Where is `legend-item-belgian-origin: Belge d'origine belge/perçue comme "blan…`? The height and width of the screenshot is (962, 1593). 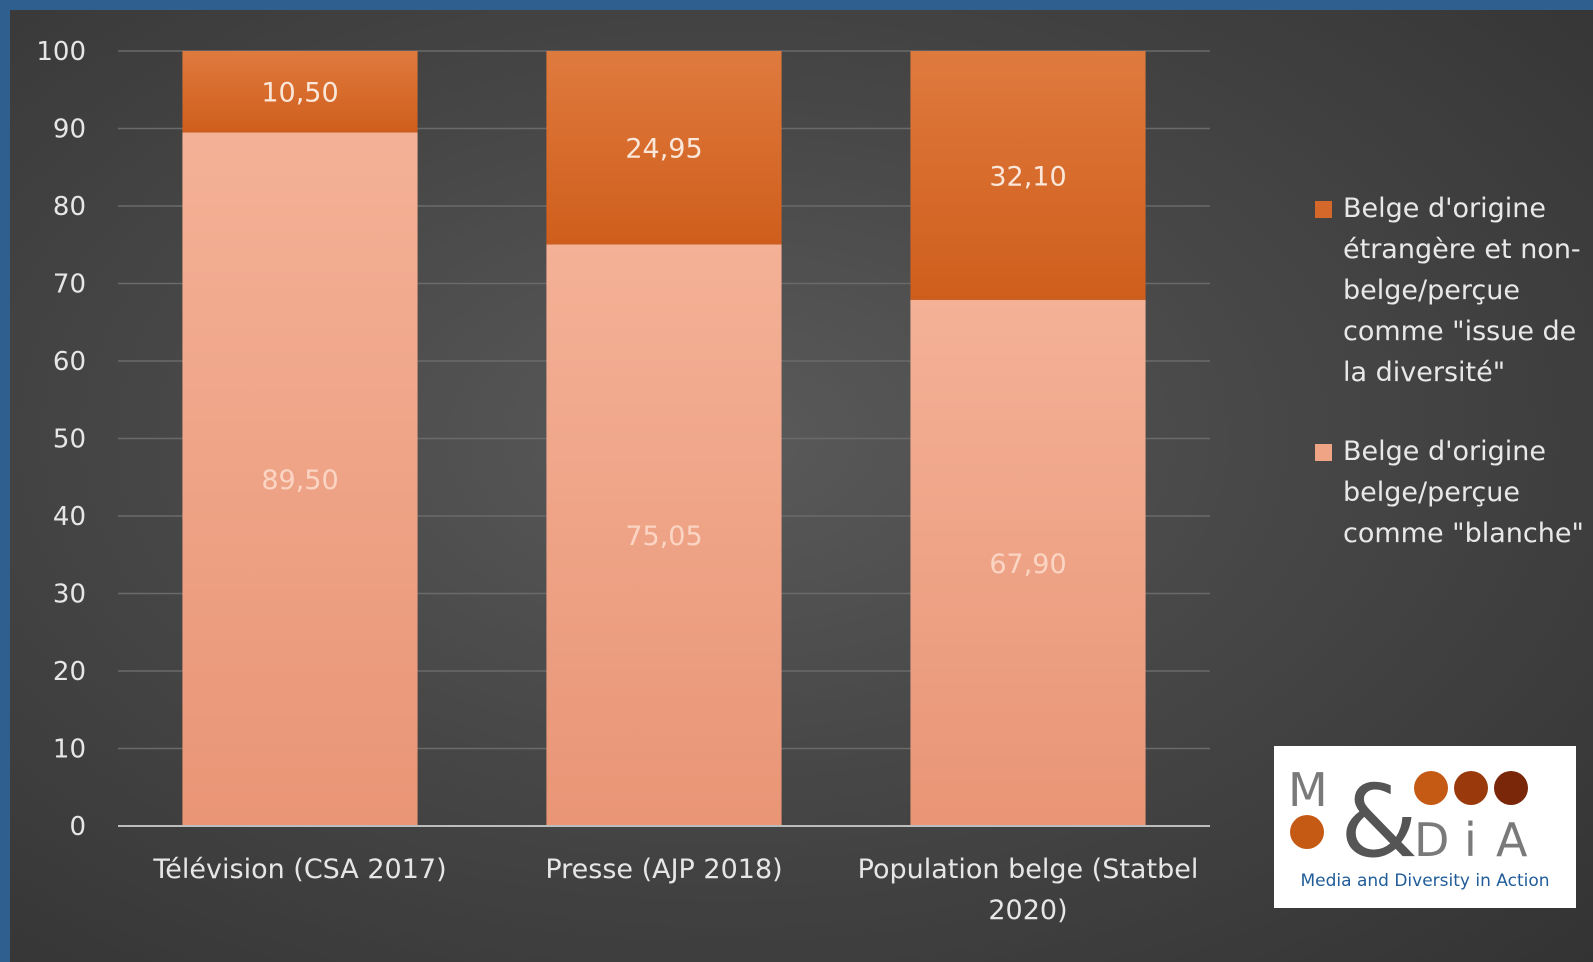 legend-item-belgian-origin: Belge d'origine belge/perçue comme "blan… is located at coordinates (1450, 492).